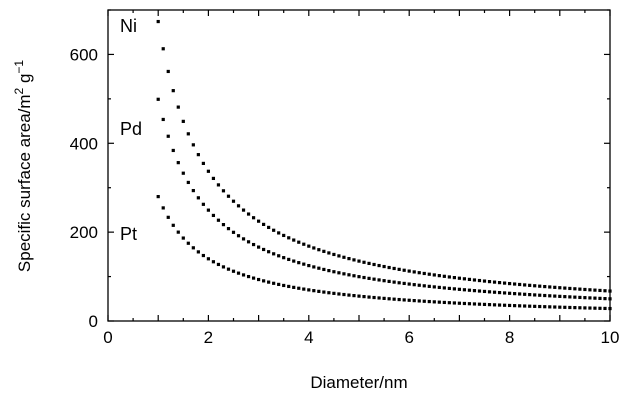 Image resolution: width=630 pixels, height=394 pixels. What do you see at coordinates (610, 337) in the screenshot?
I see `x-tick-label: 10` at bounding box center [610, 337].